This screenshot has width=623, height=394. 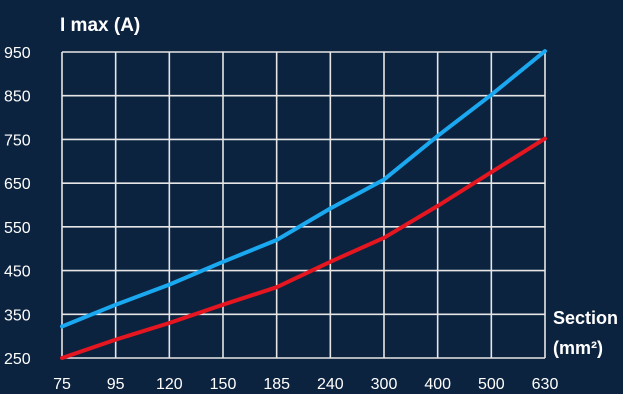 I want to click on y-tick-label: 650, so click(x=17, y=184).